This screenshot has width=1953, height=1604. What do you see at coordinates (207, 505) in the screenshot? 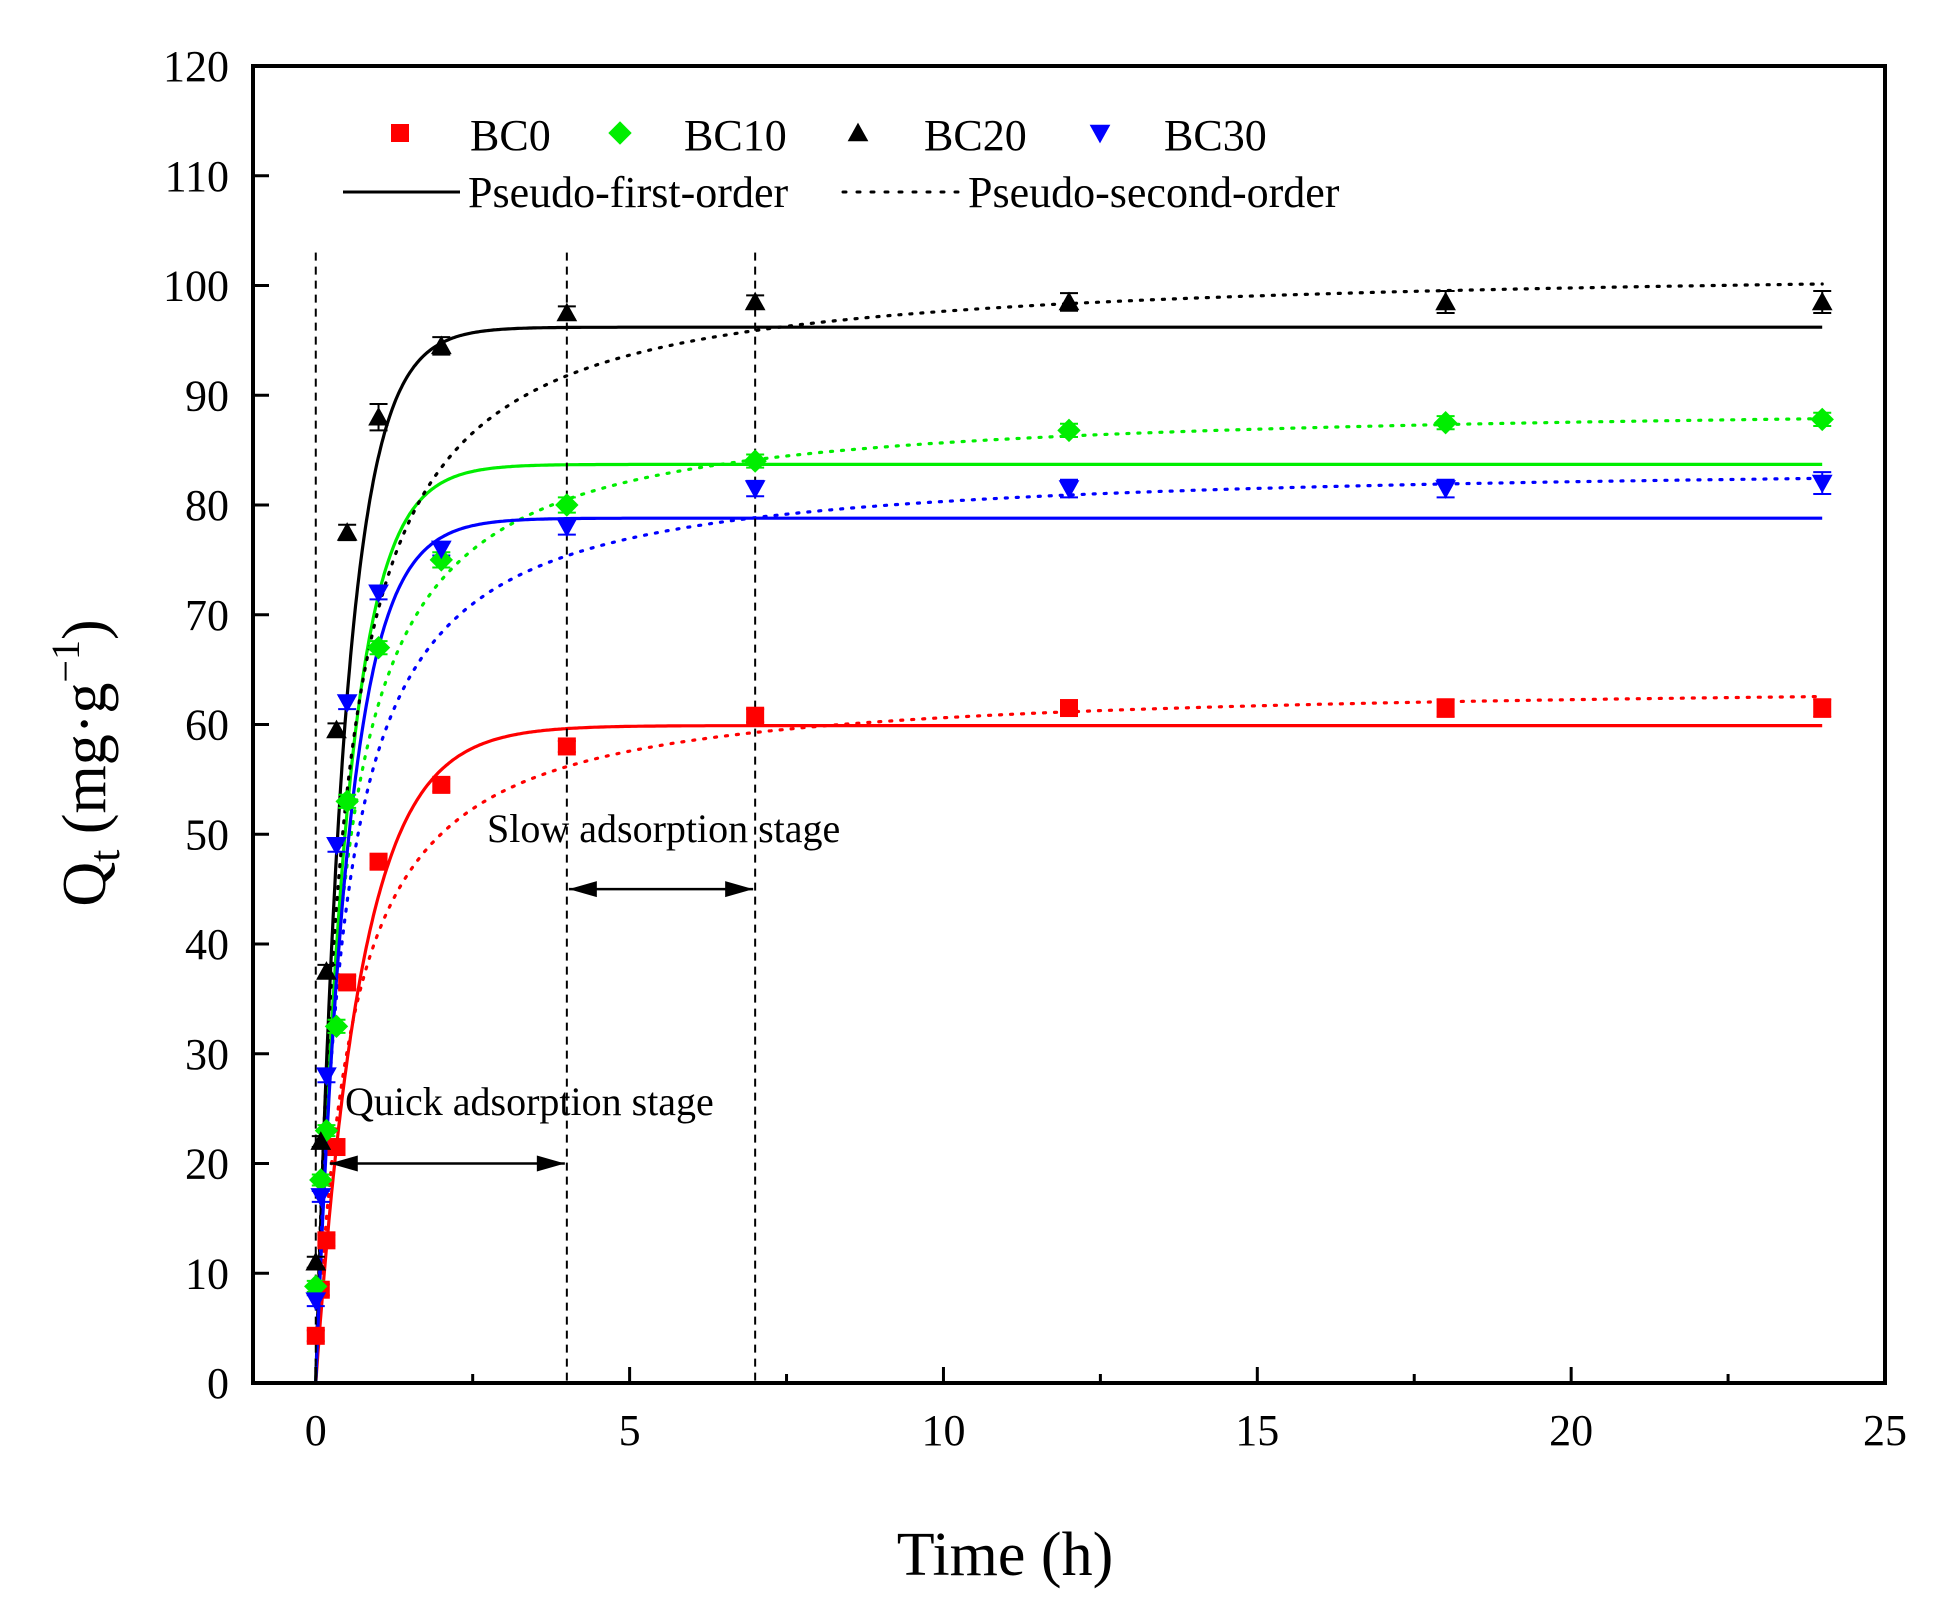
I see `y-tick-label: 80` at bounding box center [207, 505].